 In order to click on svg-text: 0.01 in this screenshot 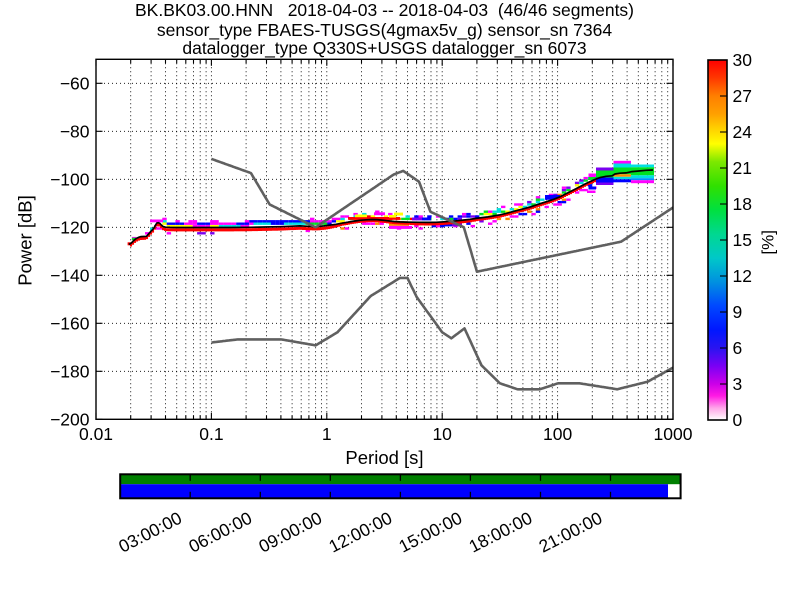, I will do `click(96, 434)`.